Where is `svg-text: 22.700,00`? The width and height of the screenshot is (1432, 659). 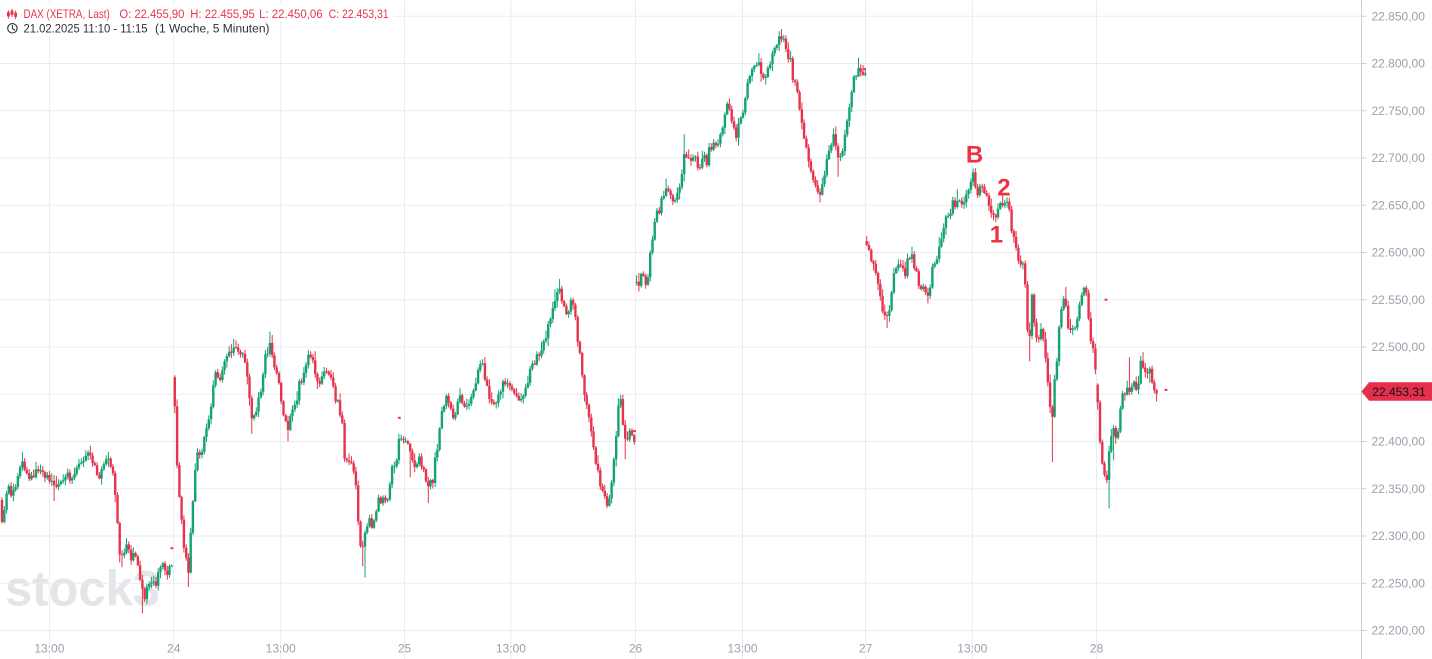 svg-text: 22.700,00 is located at coordinates (1399, 158).